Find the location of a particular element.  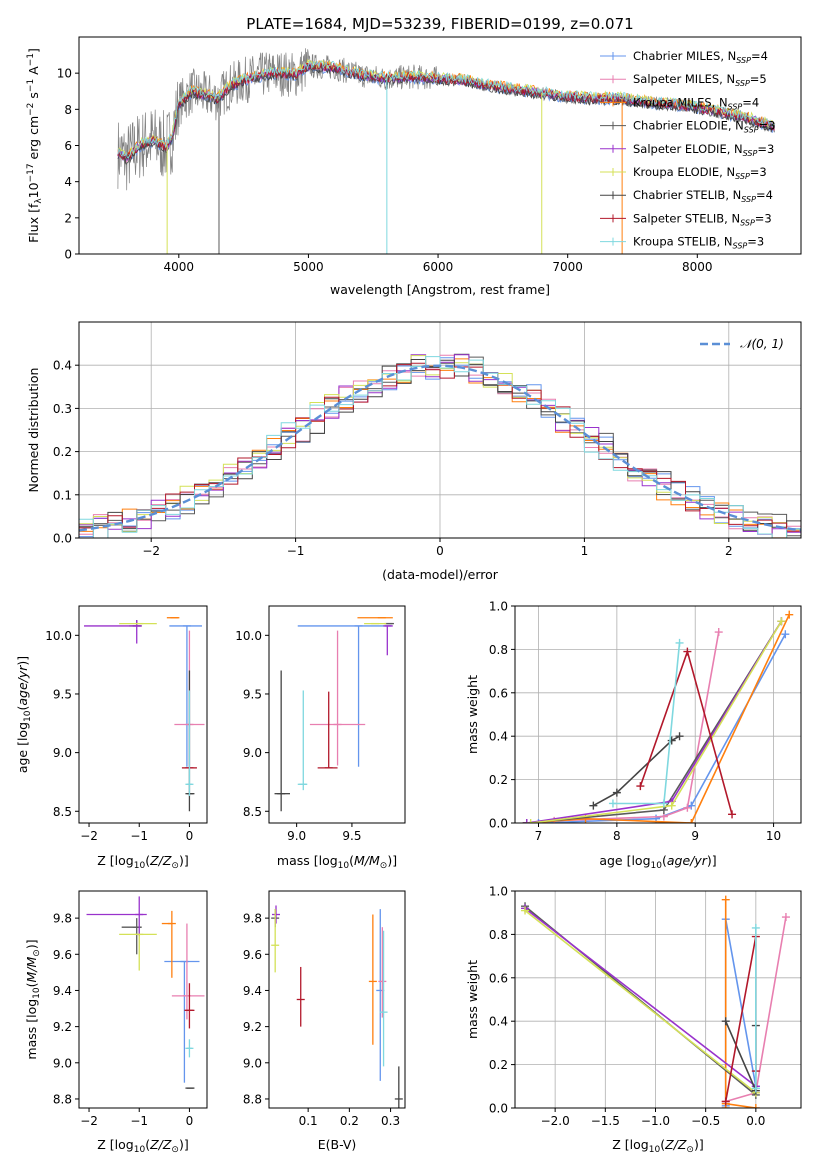

axes-frame: −2.0 −1.5 −1.0 −0.5 0.0 0.0 0.2 0.4 0.6 0.8 1.0 is located at coordinates (645, 1006).